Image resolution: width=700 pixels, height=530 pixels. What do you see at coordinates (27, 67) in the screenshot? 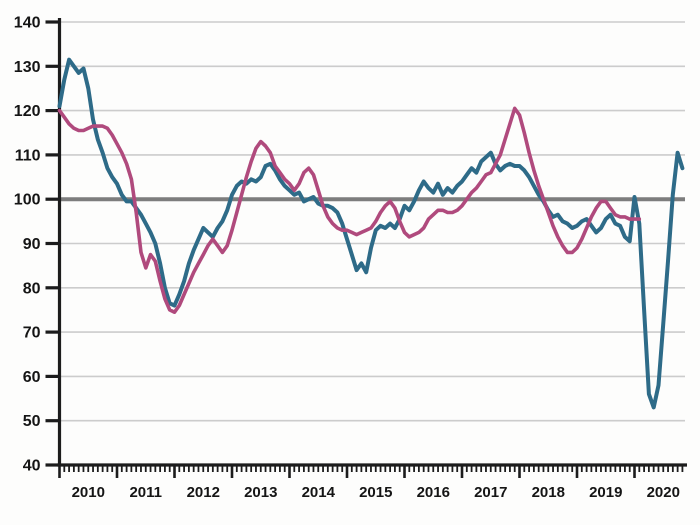
I see `y-tick-label: 130` at bounding box center [27, 67].